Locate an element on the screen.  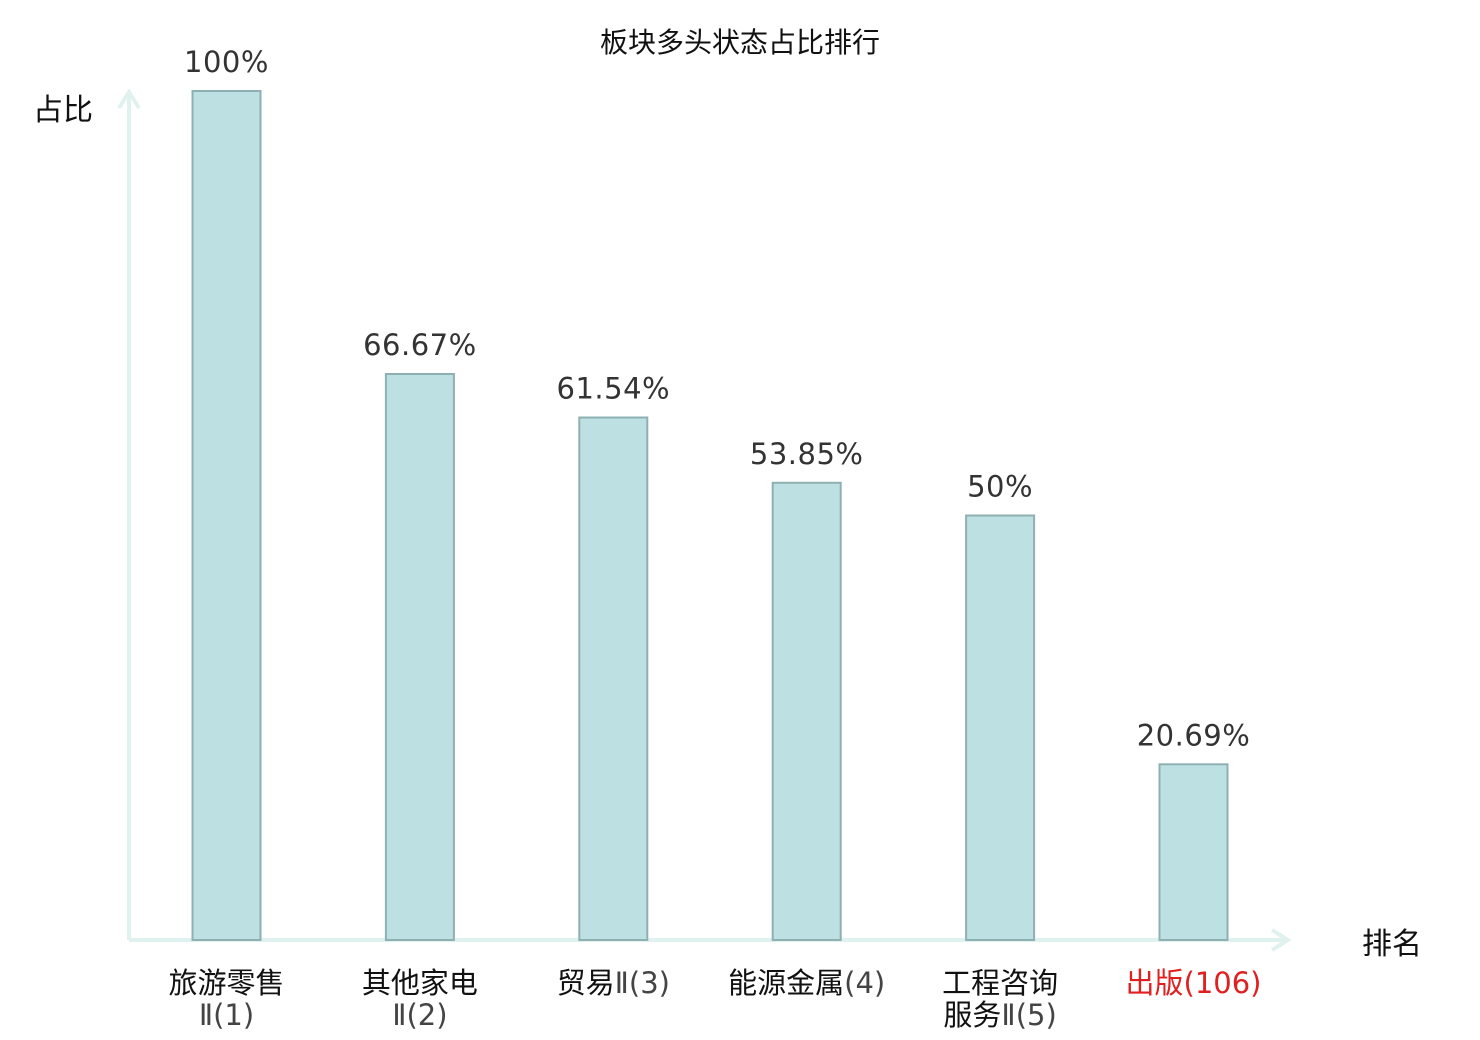
category-rank: Ⅱ(1) is located at coordinates (226, 1015).